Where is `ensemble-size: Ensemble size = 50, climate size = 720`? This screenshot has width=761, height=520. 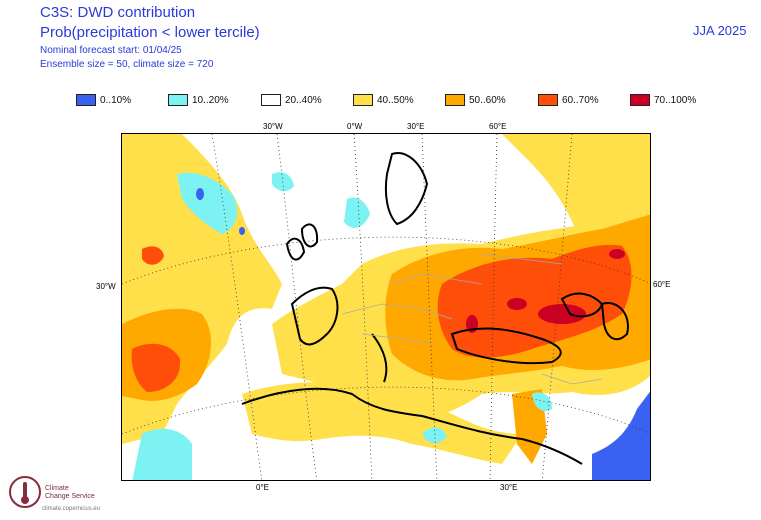
ensemble-size: Ensemble size = 50, climate size = 720 is located at coordinates (127, 64).